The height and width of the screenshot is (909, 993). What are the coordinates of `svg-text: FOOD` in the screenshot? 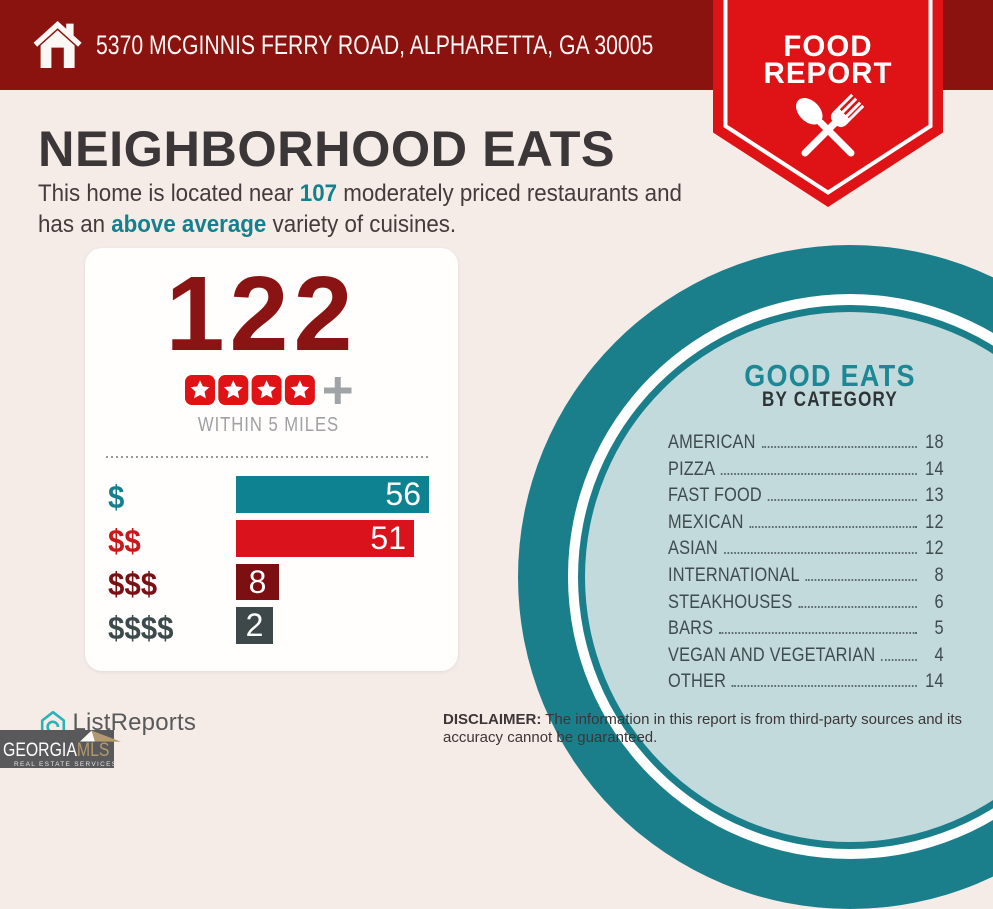 It's located at (827, 46).